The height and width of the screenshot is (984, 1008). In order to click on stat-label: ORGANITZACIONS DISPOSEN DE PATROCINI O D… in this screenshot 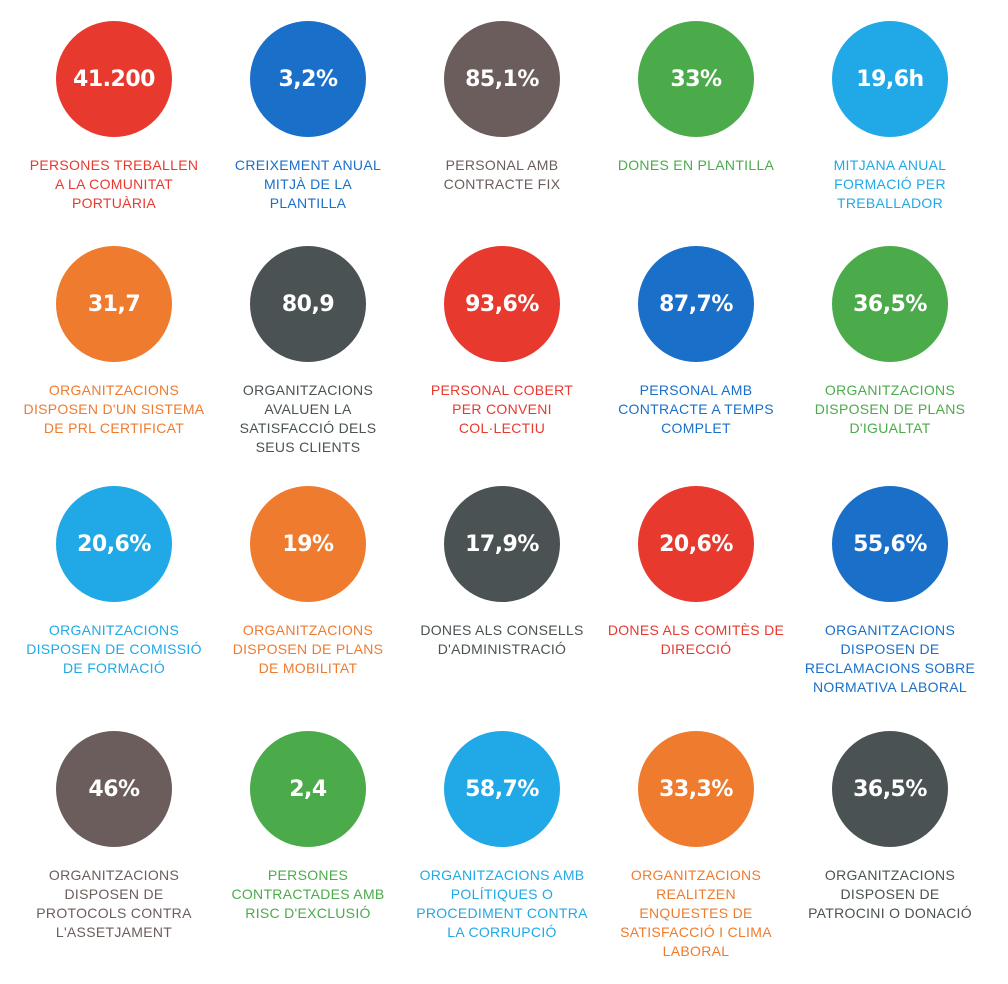, I will do `click(890, 894)`.